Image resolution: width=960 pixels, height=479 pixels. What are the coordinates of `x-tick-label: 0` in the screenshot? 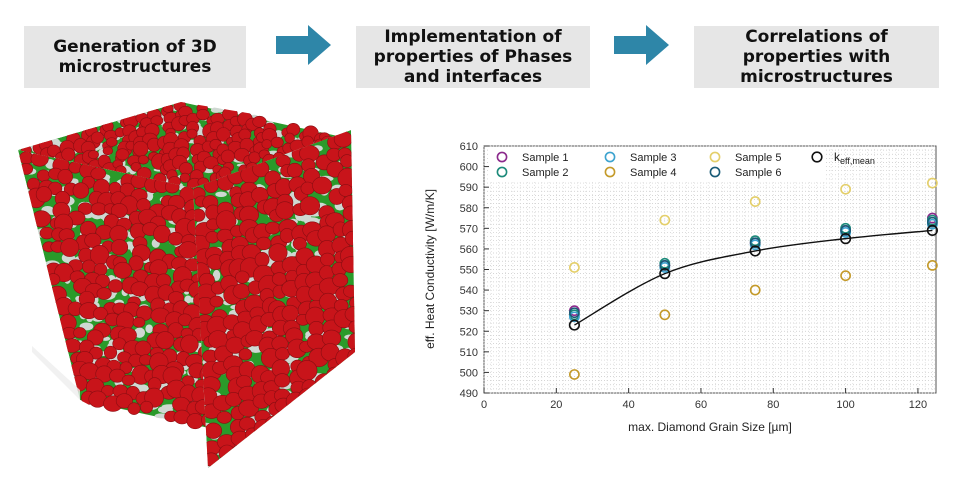 It's located at (484, 405).